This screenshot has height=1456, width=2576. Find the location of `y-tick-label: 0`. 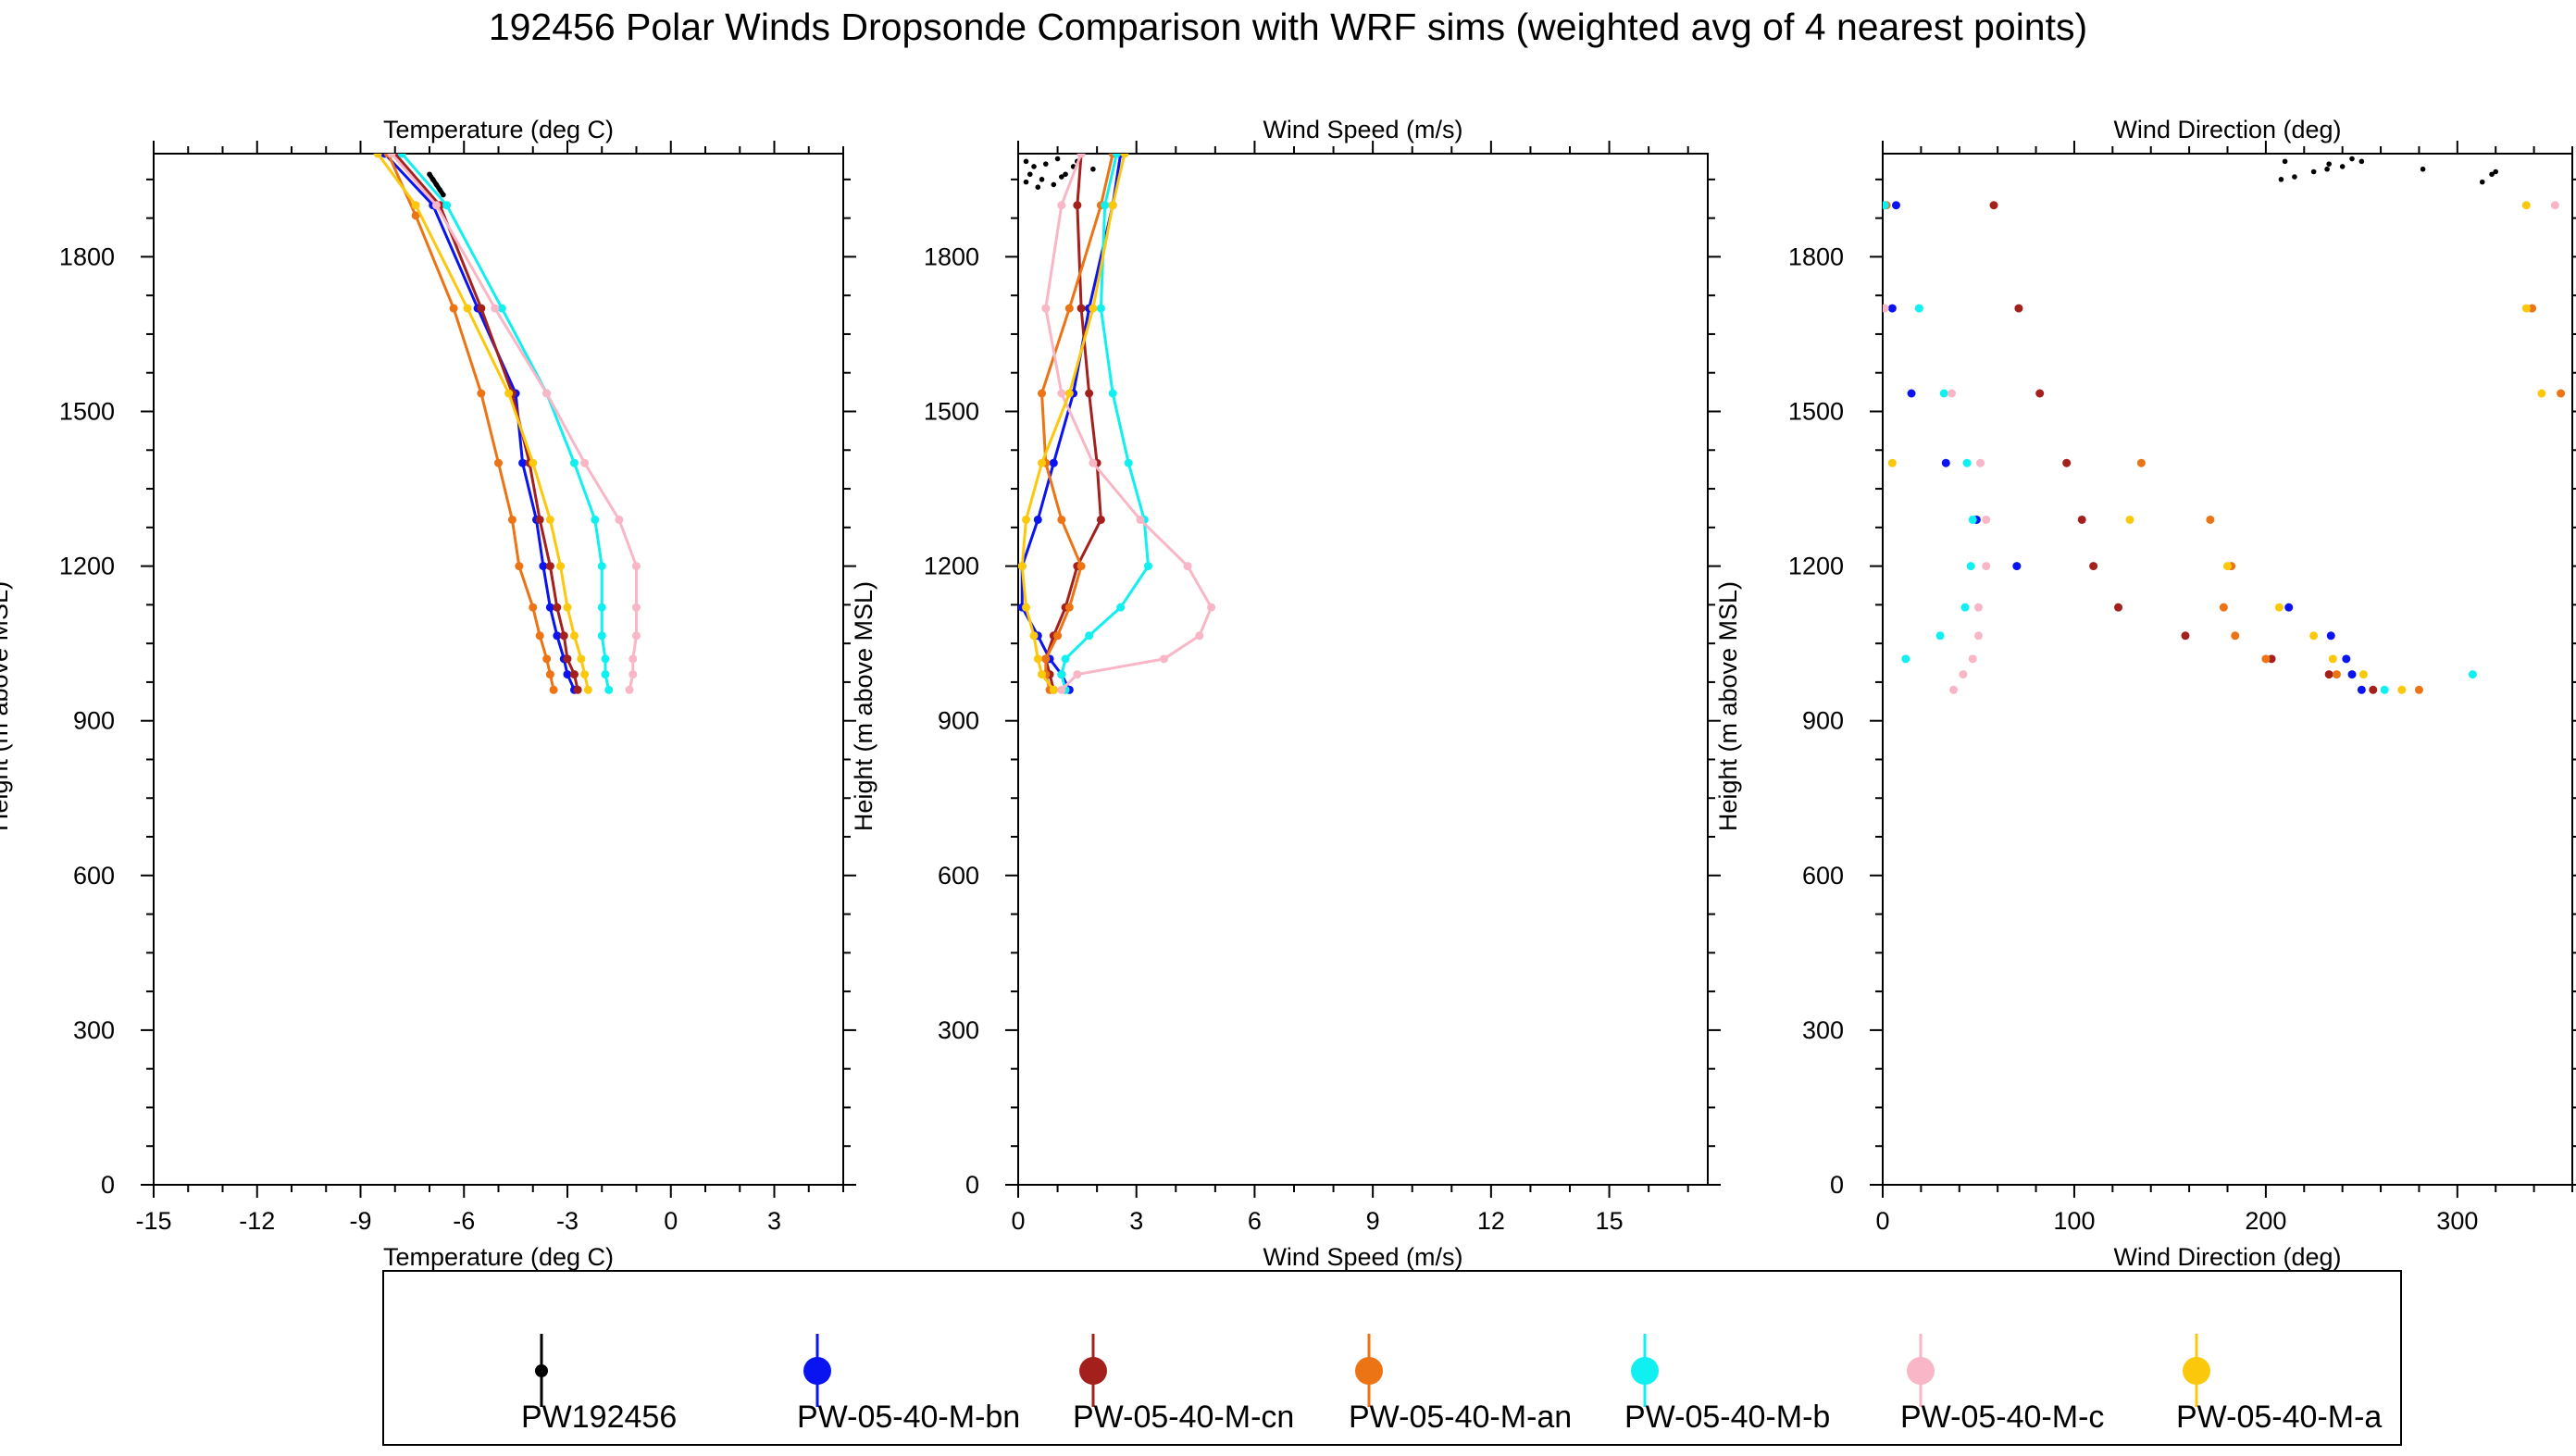

y-tick-label: 0 is located at coordinates (108, 1185).